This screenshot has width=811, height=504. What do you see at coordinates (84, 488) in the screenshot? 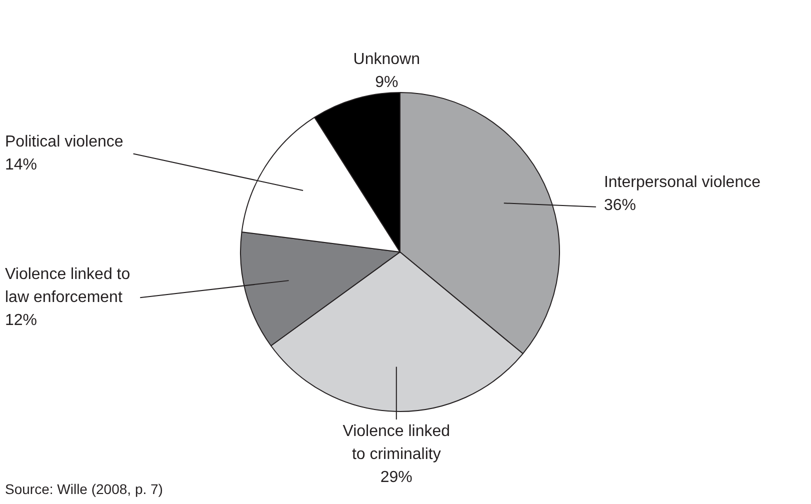
I see `source-note: Source: Wille (2008, p. 7)` at bounding box center [84, 488].